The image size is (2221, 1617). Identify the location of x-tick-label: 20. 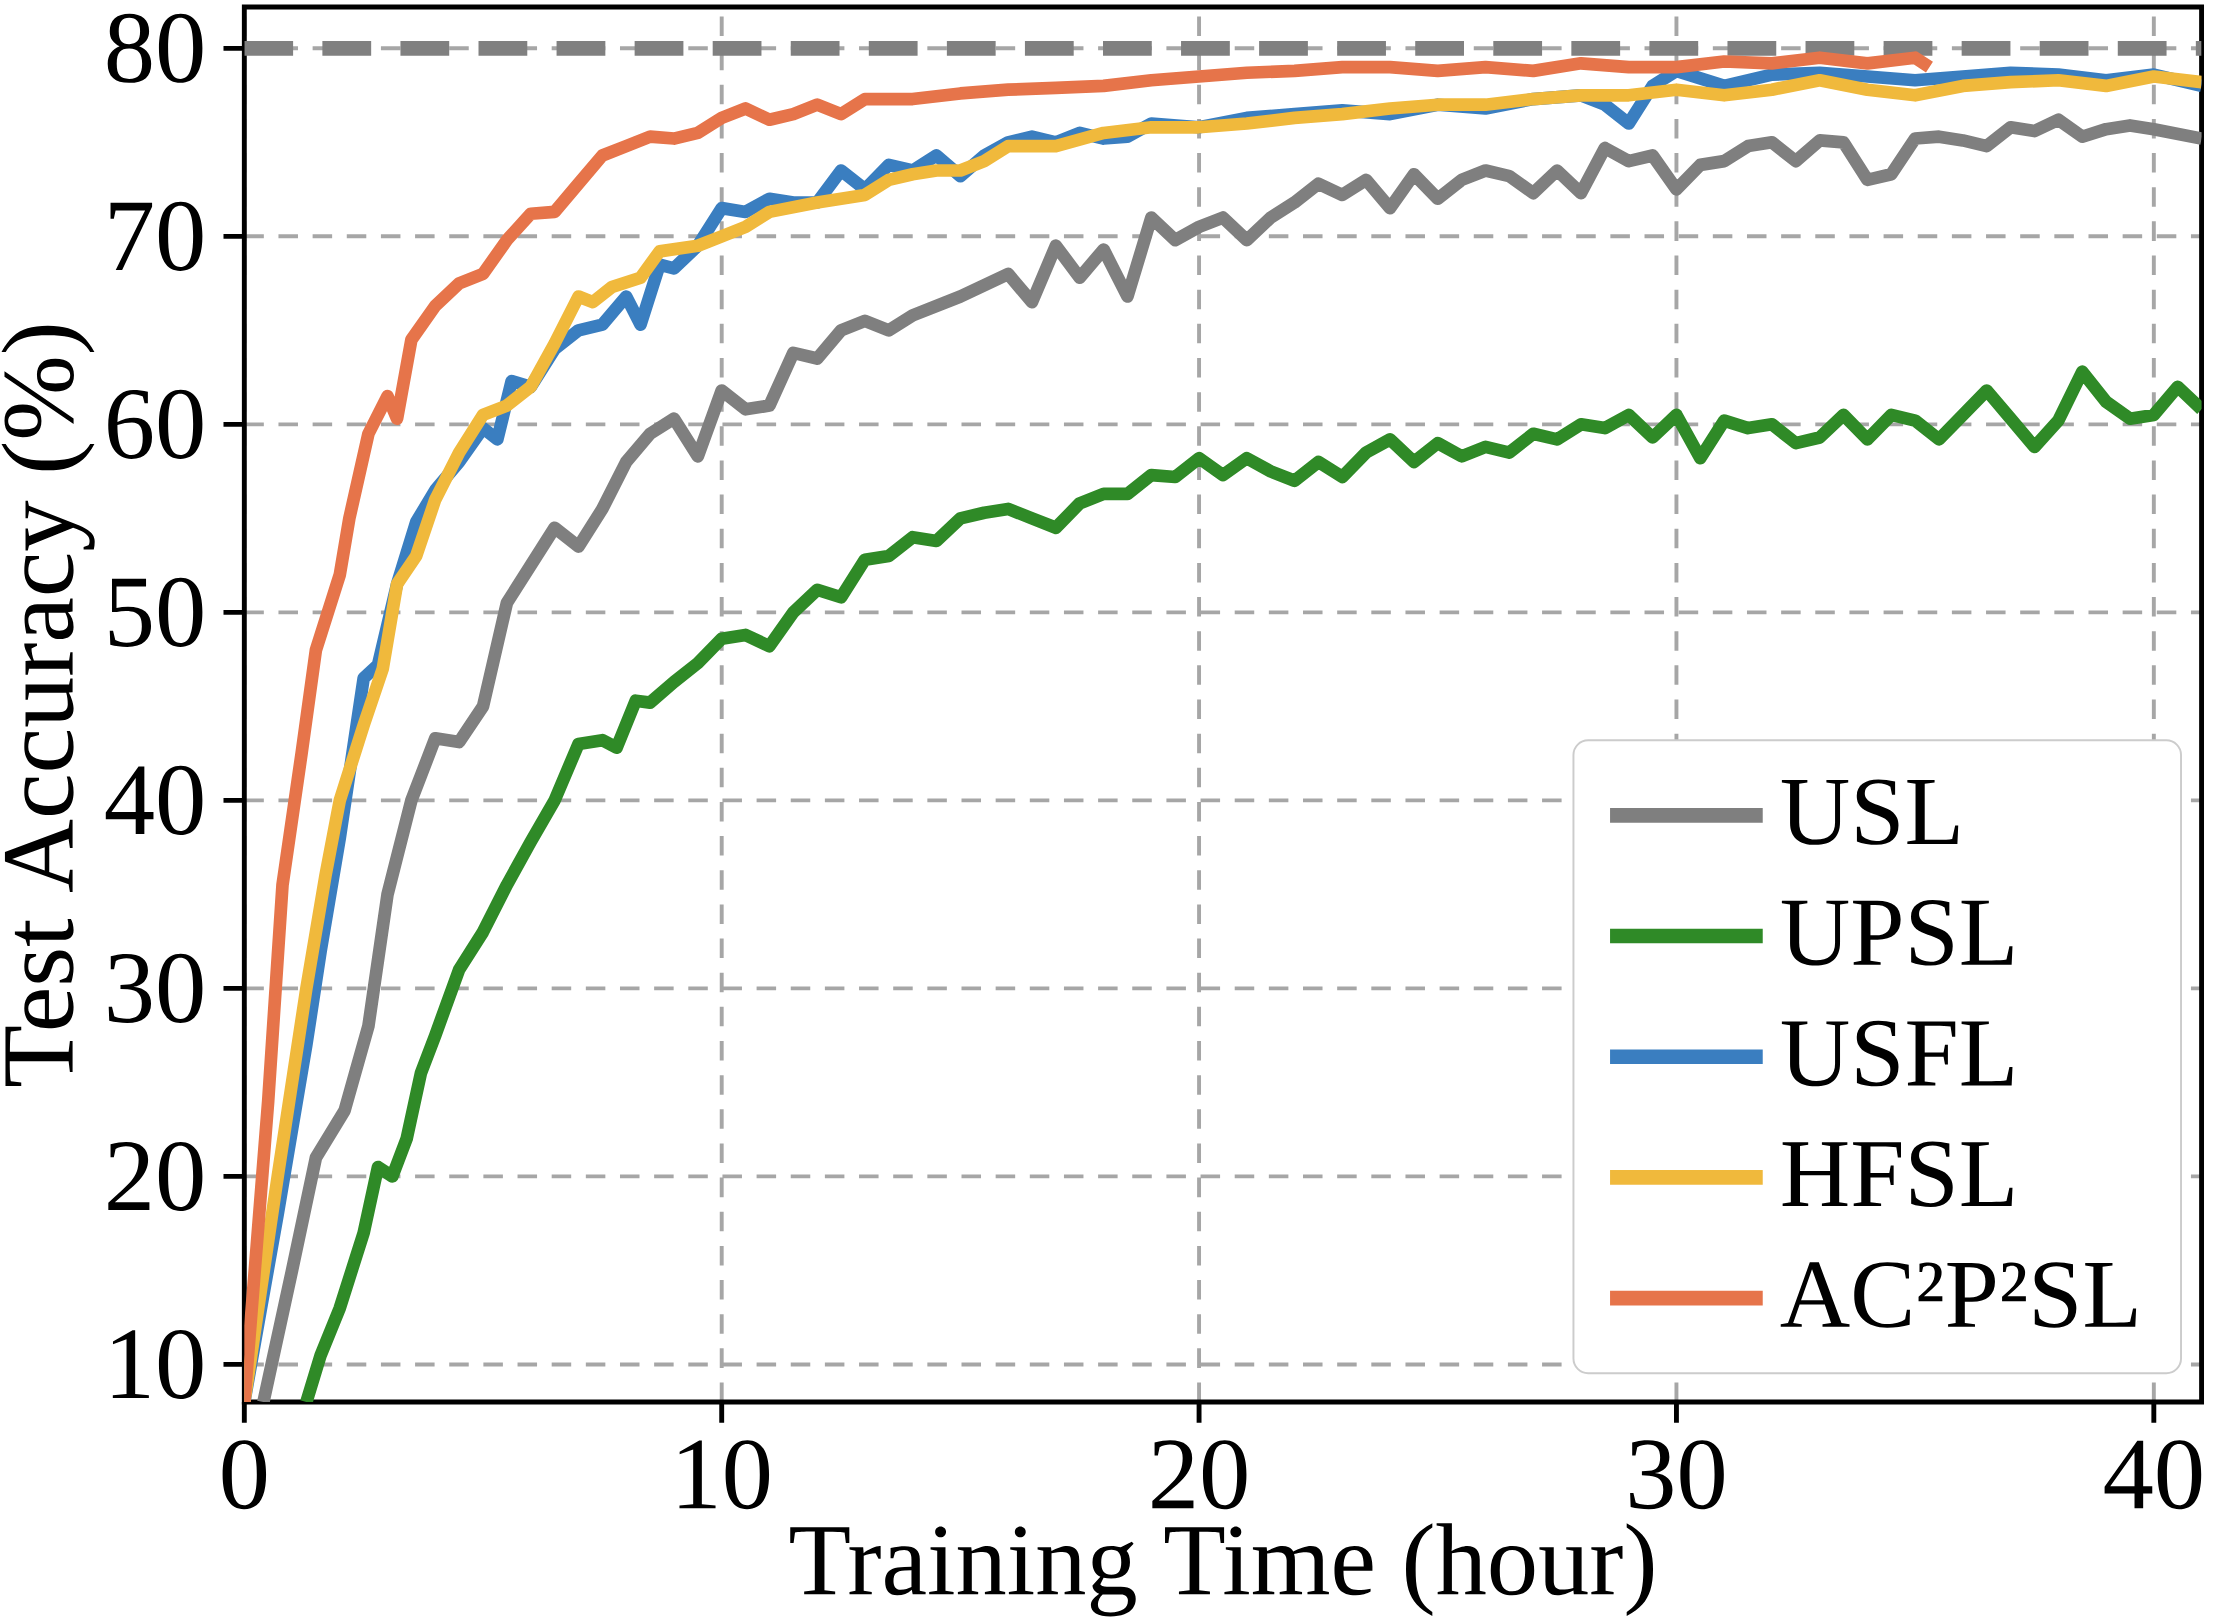
(1199, 1475).